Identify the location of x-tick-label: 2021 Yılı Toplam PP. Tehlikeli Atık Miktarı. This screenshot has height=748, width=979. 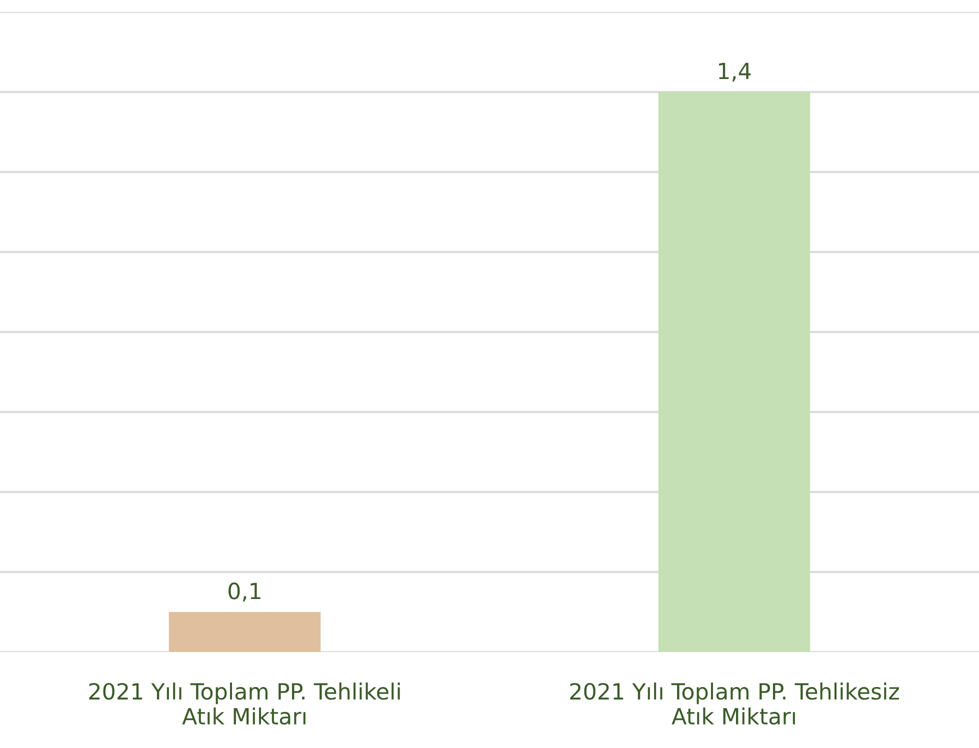
(244, 703).